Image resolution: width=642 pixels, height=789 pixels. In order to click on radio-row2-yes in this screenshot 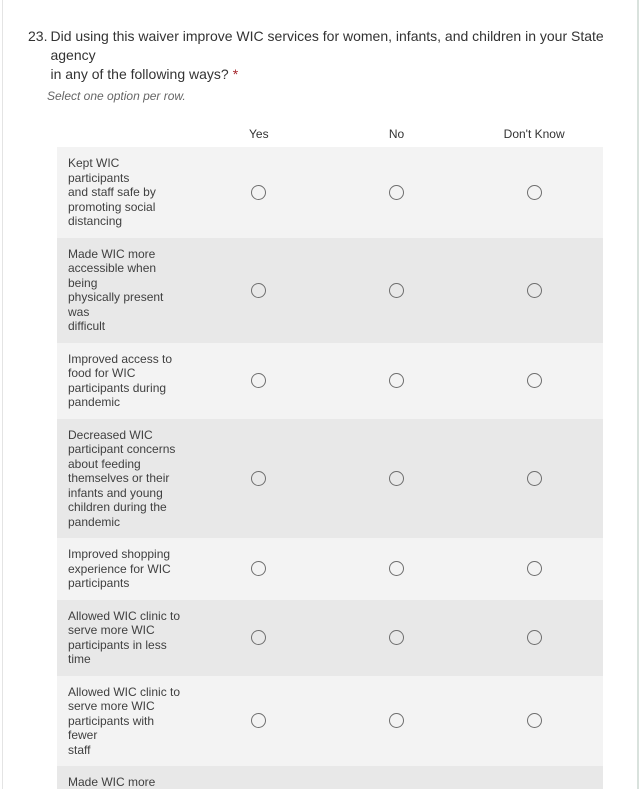, I will do `click(259, 290)`.